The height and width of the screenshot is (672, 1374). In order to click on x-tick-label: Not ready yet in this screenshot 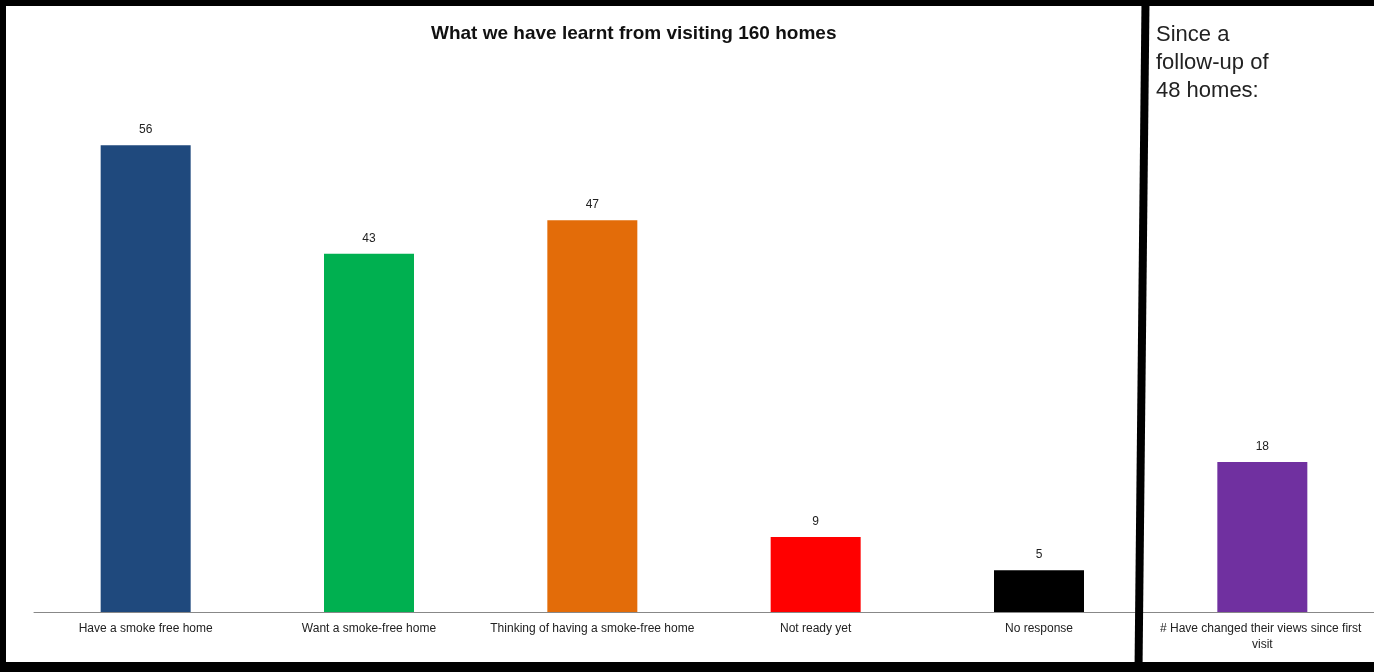, I will do `click(816, 628)`.